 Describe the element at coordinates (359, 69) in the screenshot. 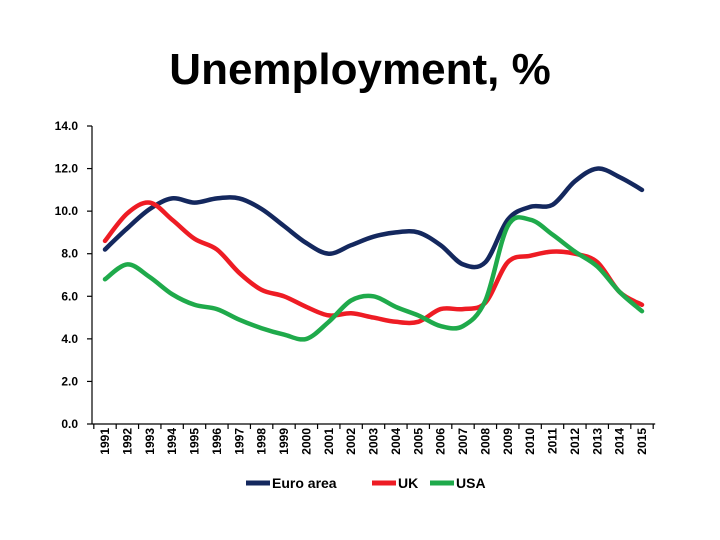

I see `chart-title: Unemployment, %` at that location.